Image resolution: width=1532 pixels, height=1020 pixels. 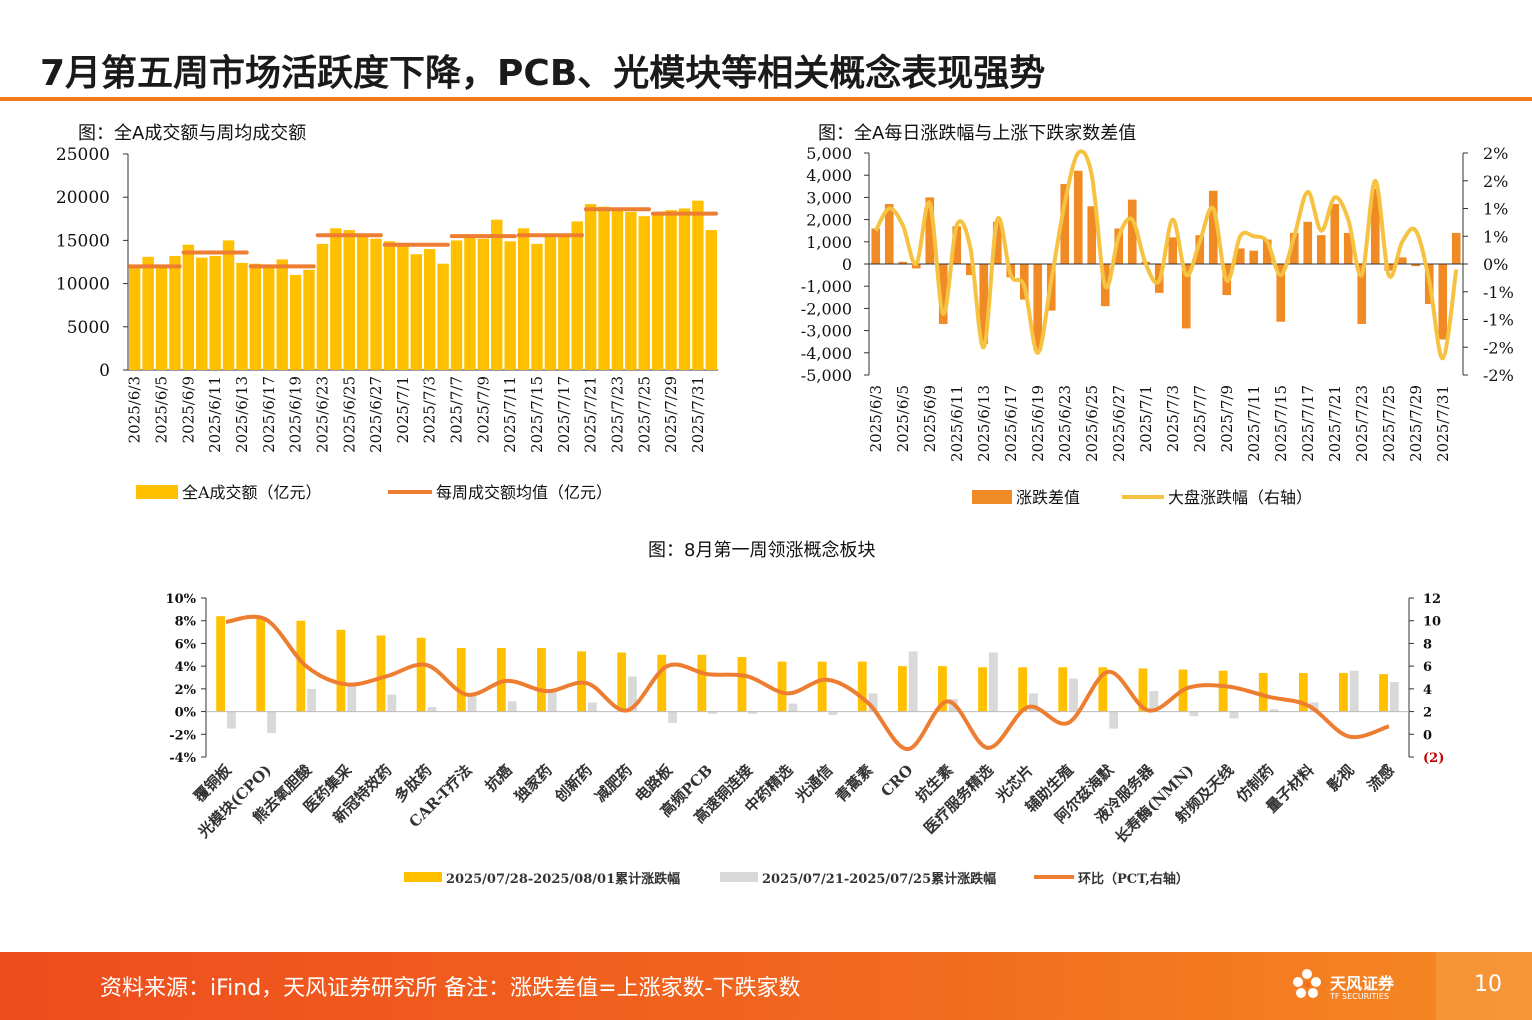 What do you see at coordinates (1038, 423) in the screenshot?
I see `x-tick-label: 2025/6/19` at bounding box center [1038, 423].